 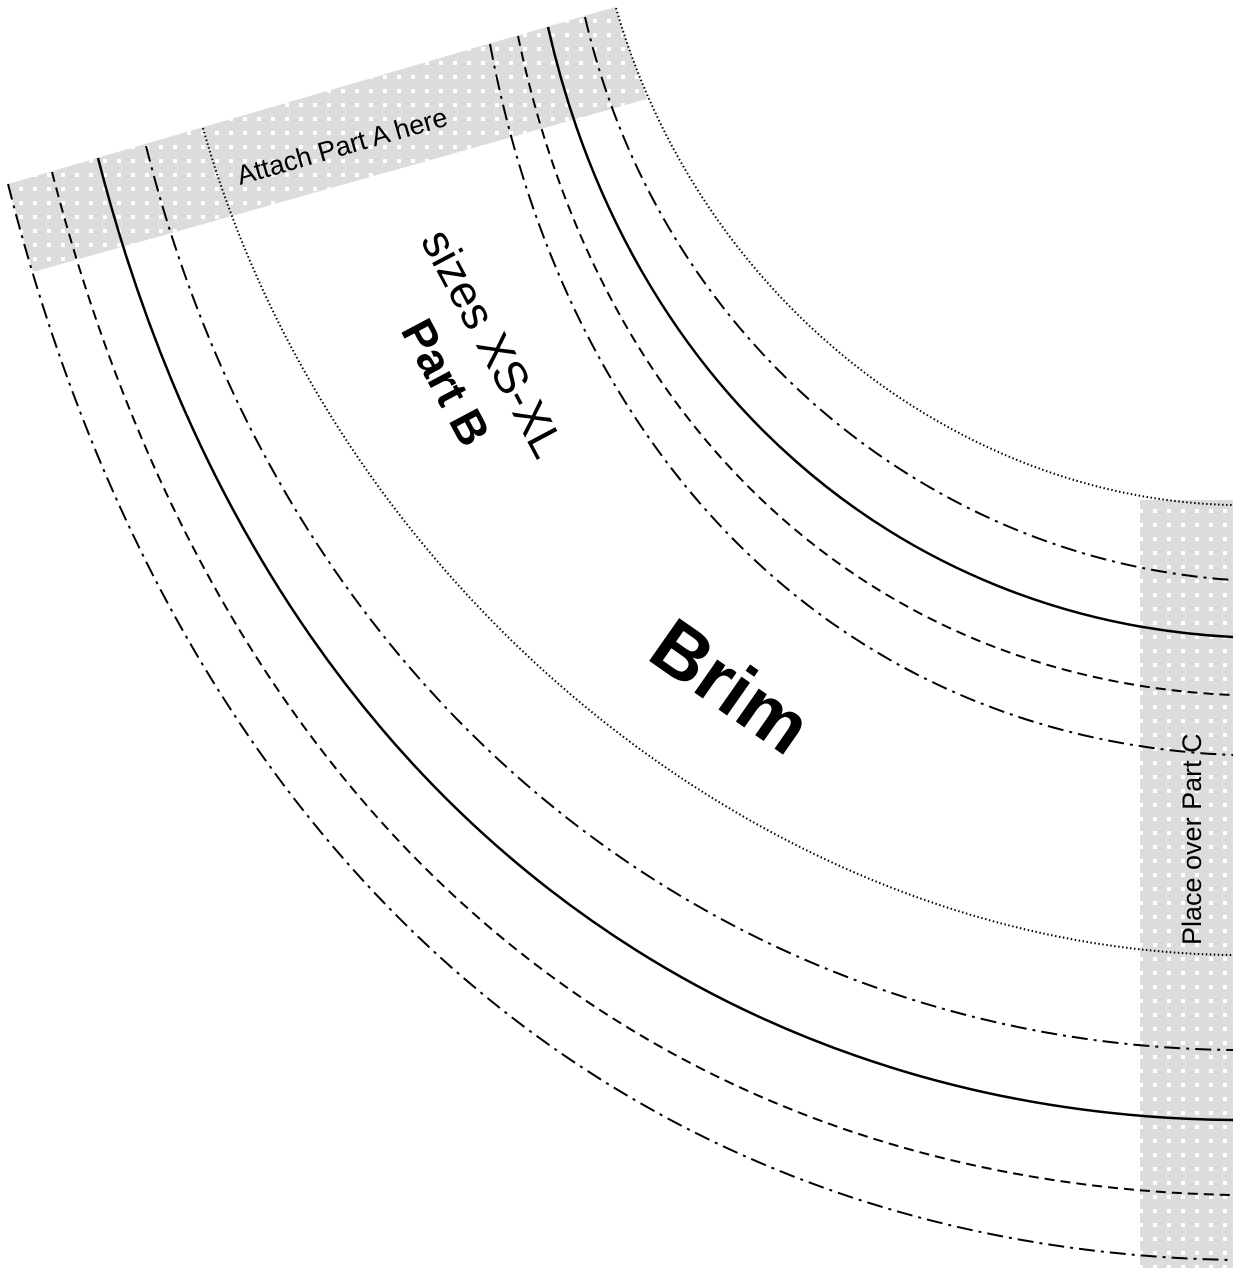 What do you see at coordinates (1192, 839) in the screenshot?
I see `place-label: Place over Part C` at bounding box center [1192, 839].